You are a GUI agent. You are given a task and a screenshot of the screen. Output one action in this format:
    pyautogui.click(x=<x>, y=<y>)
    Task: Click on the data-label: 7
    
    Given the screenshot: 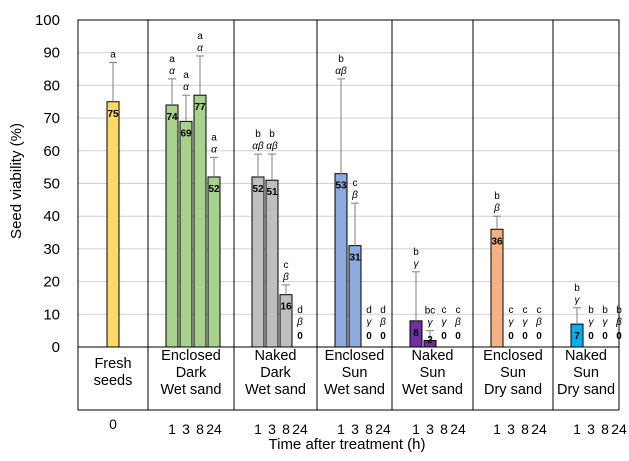 What is the action you would take?
    pyautogui.click(x=577, y=336)
    